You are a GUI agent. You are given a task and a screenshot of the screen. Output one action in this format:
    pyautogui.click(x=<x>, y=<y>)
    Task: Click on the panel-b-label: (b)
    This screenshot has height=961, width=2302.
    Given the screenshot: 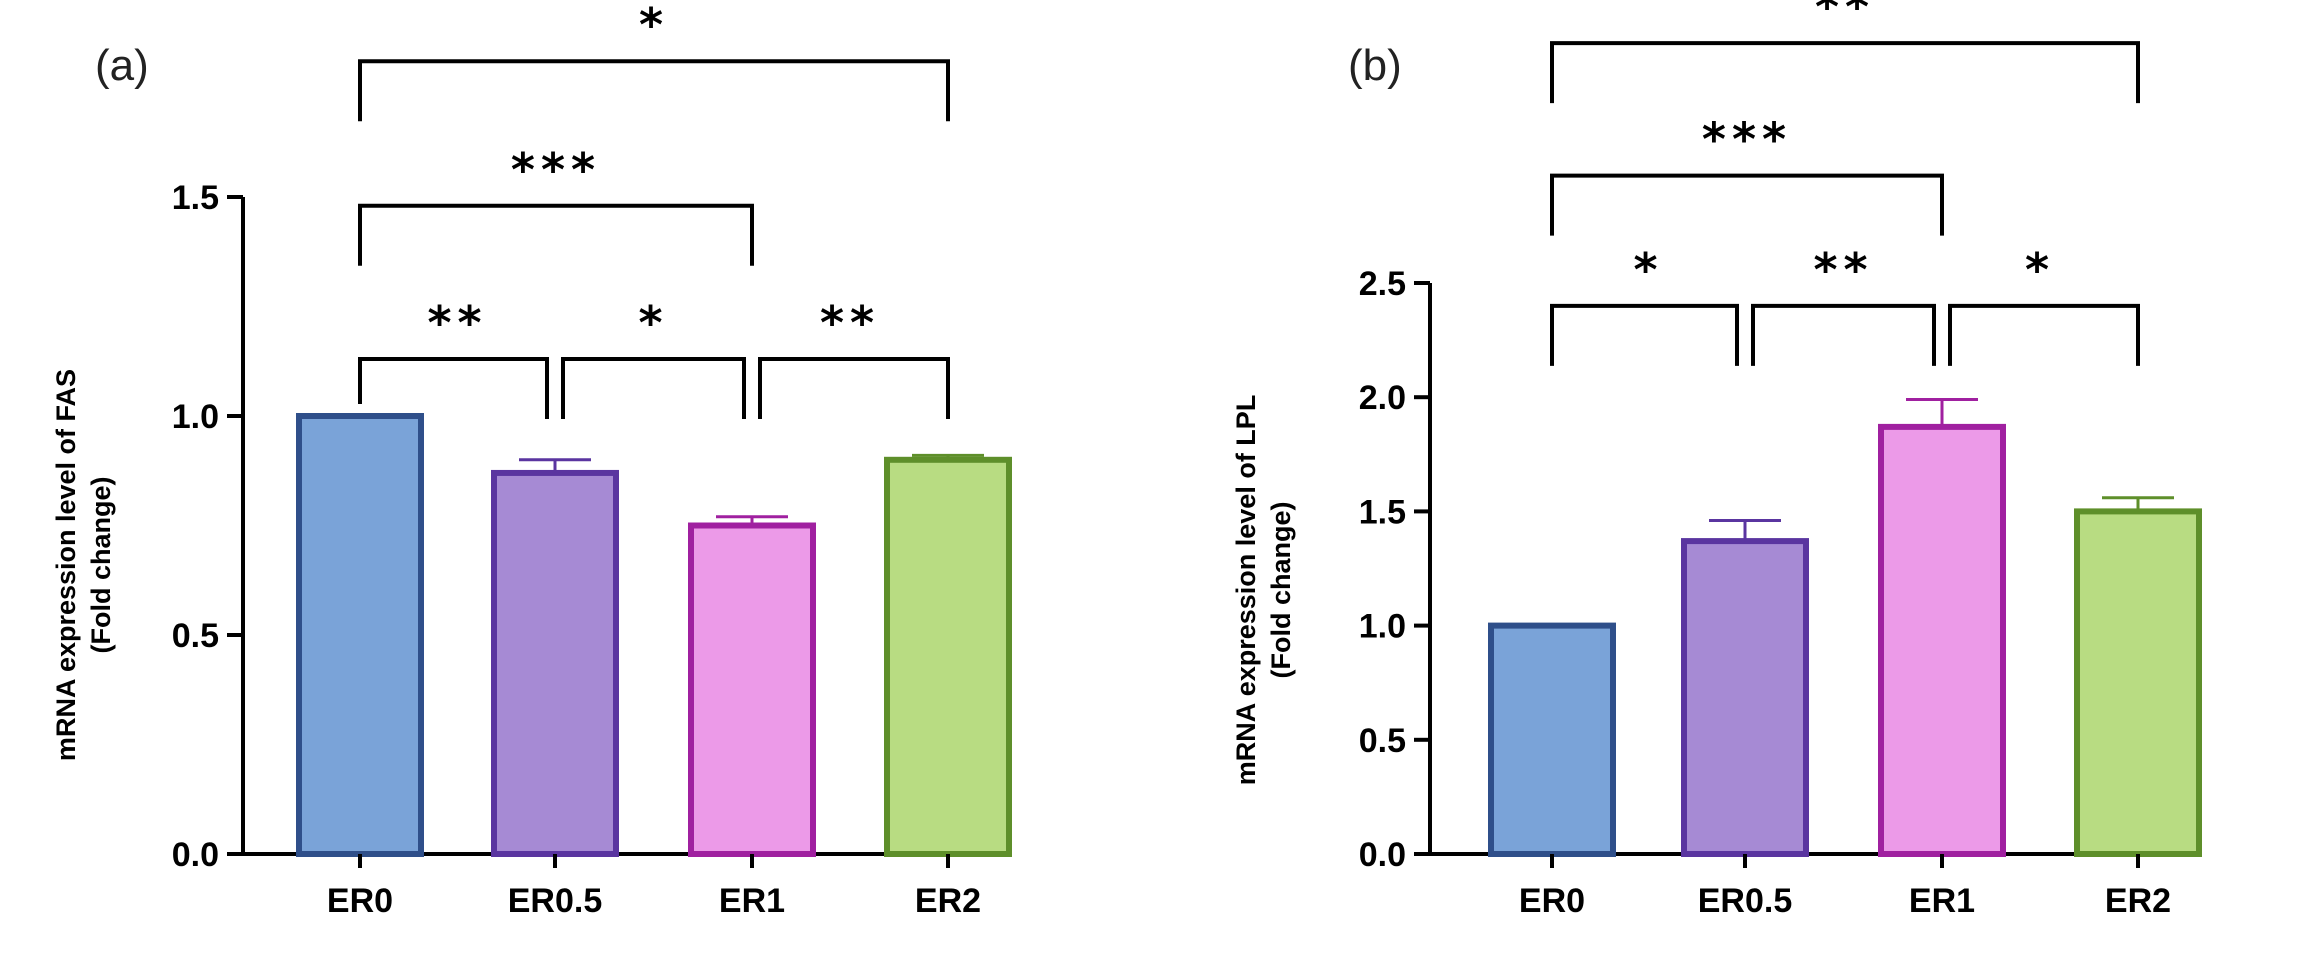 What is the action you would take?
    pyautogui.click(x=1375, y=65)
    